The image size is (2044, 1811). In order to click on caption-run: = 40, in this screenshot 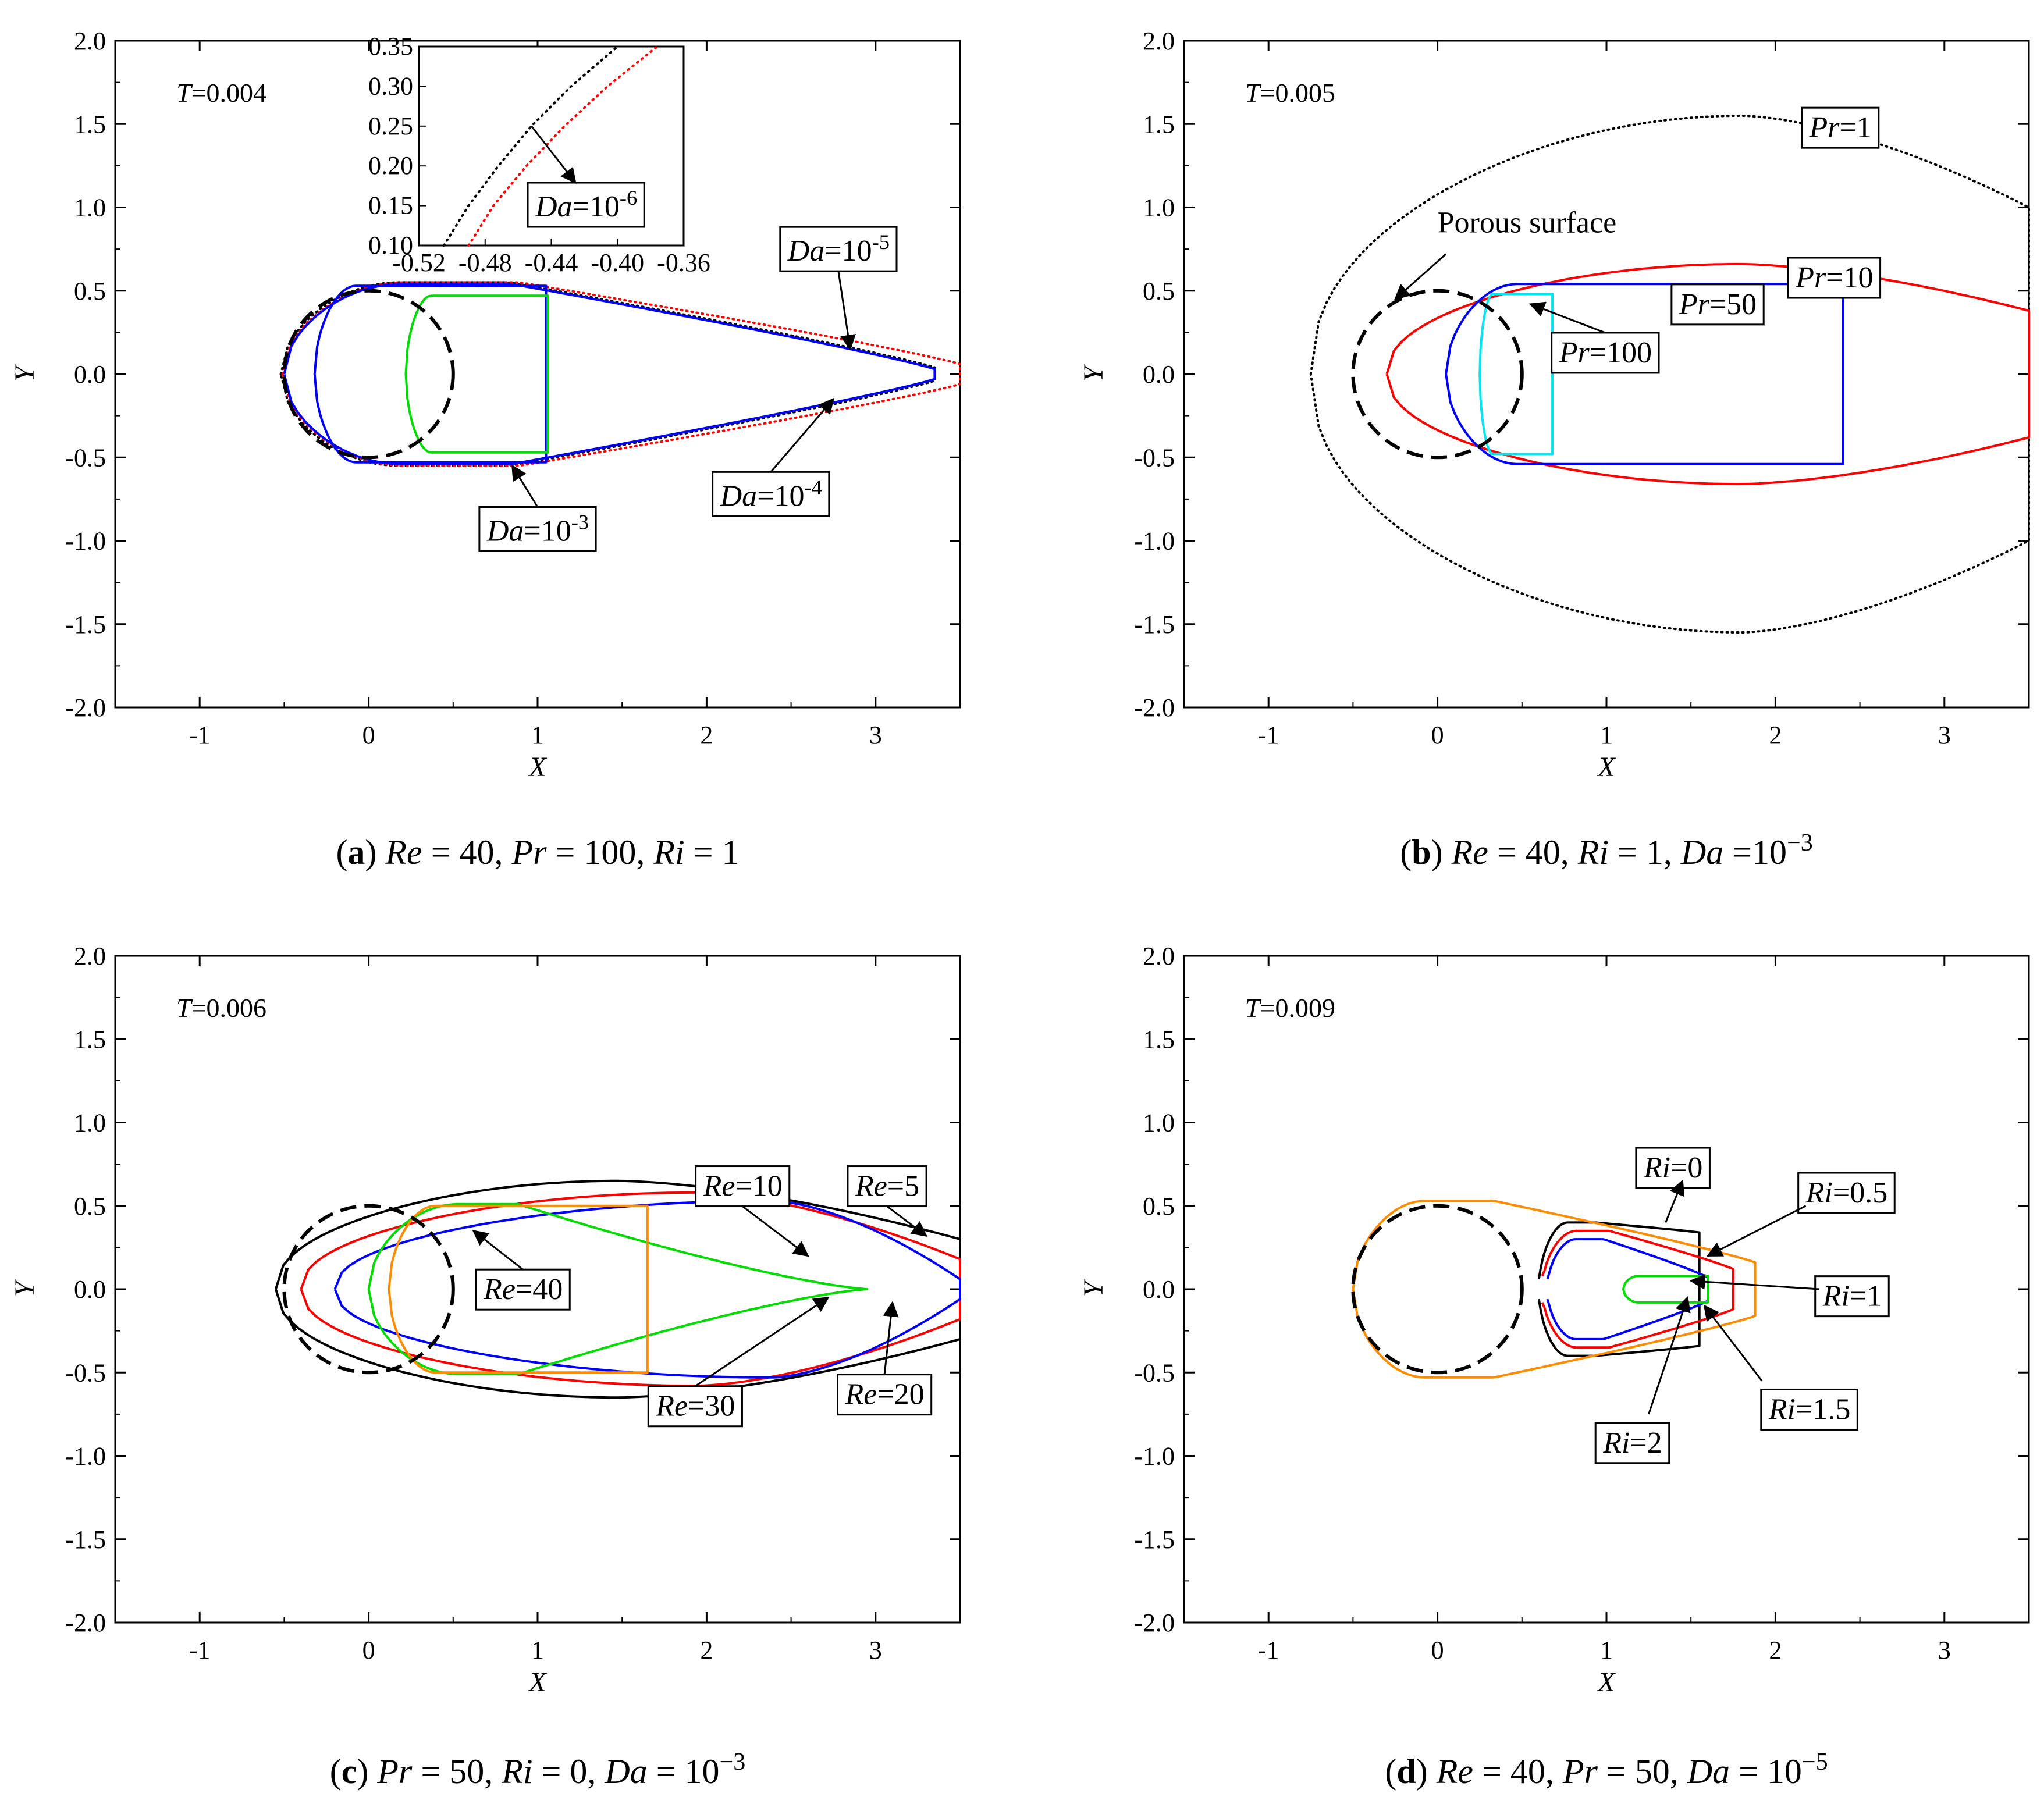, I will do `click(1518, 1771)`.